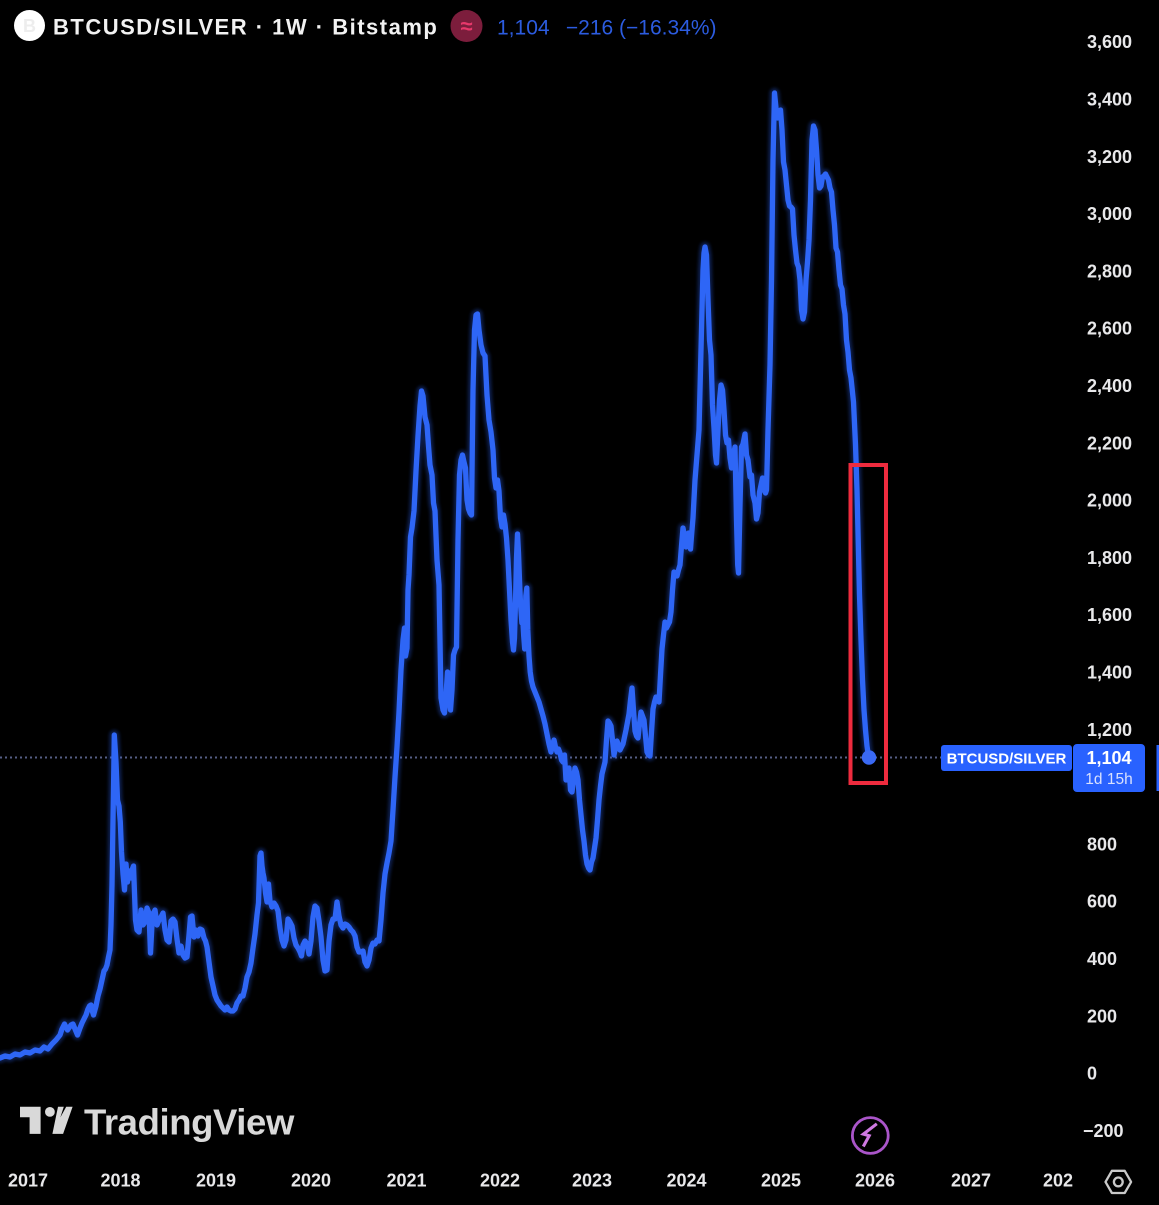 This screenshot has width=1159, height=1205. I want to click on svg-text: 0, so click(1092, 1074).